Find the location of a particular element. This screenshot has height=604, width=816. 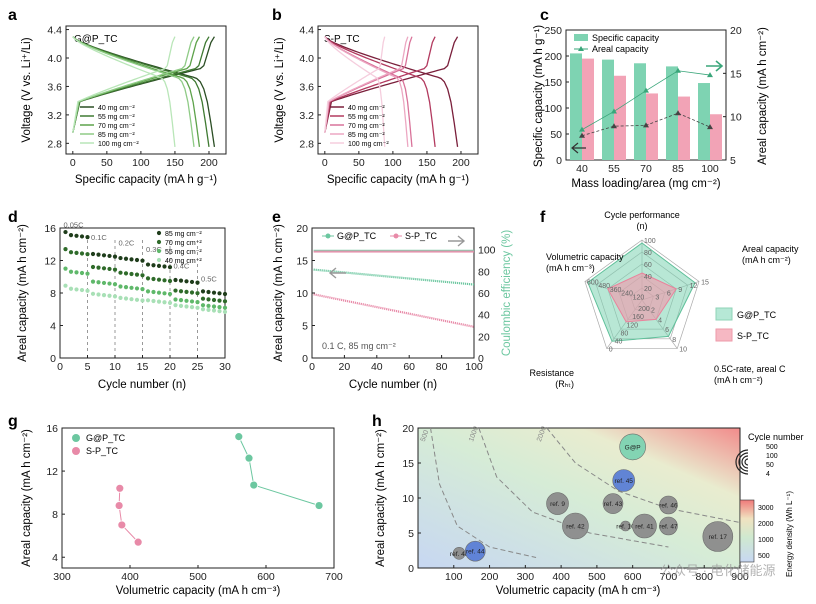

legend-label-0: 85 mg cm⁻² is located at coordinates (183, 234).